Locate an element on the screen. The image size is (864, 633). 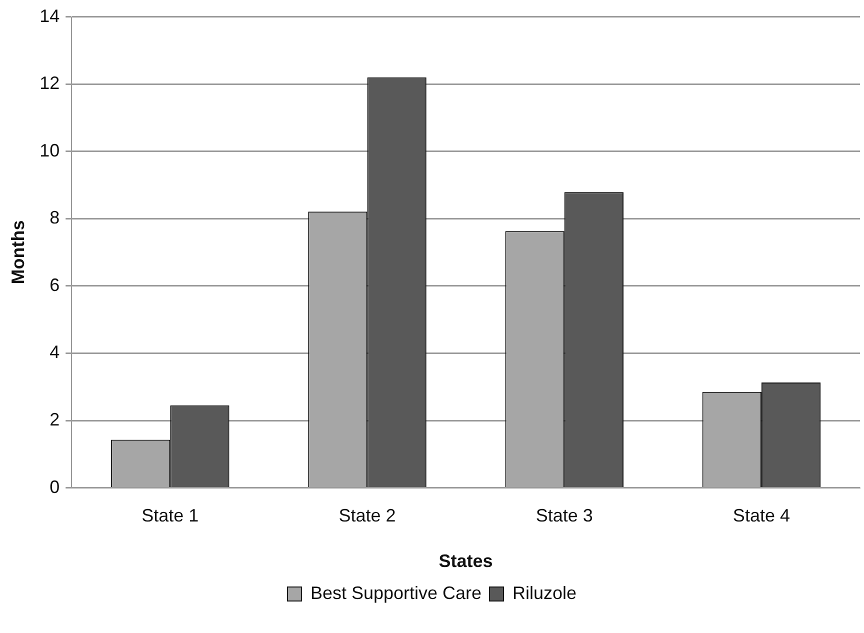
legend-label: Best Supportive Care is located at coordinates (396, 592).